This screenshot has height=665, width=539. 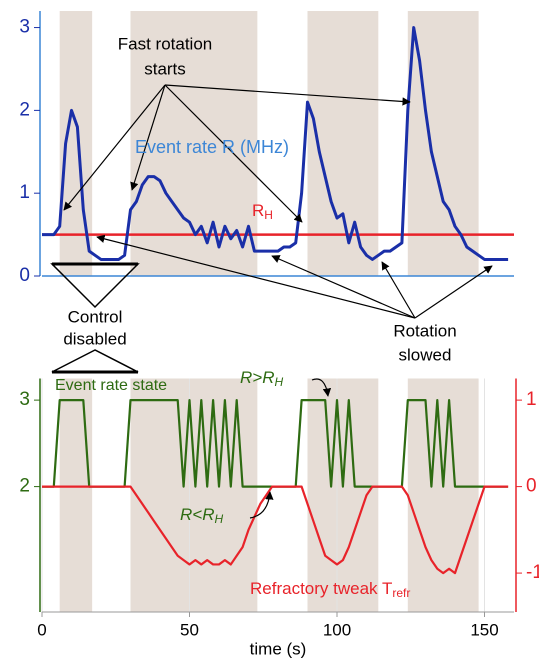 I want to click on label-main: R, so click(x=258, y=210).